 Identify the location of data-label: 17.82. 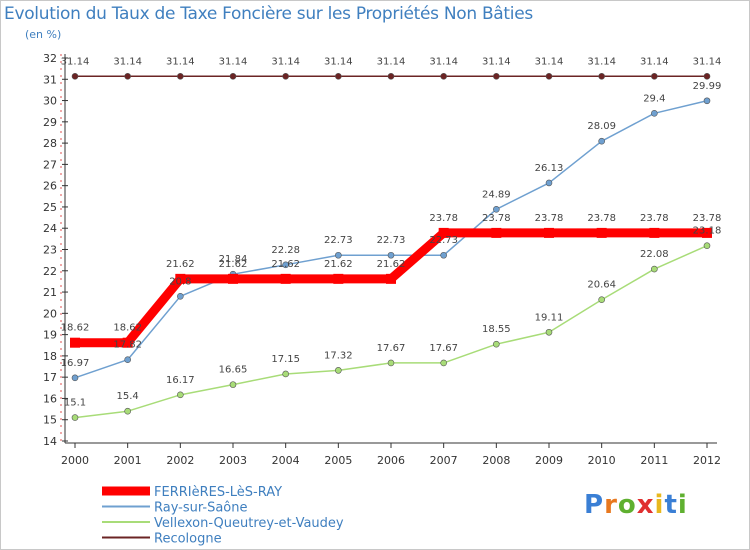
(127, 345).